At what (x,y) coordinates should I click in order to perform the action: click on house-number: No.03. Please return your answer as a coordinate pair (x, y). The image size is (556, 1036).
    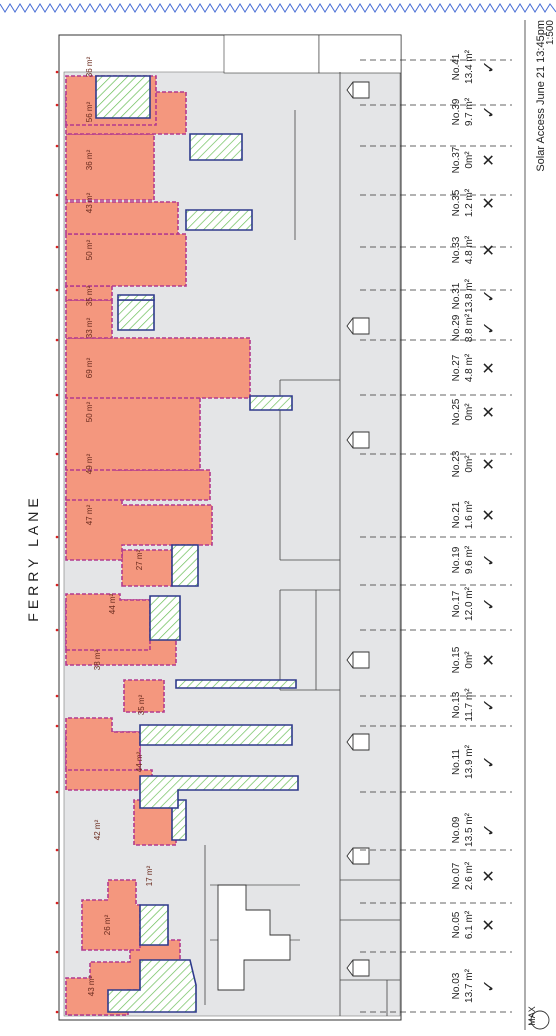
    Looking at the image, I should click on (456, 985).